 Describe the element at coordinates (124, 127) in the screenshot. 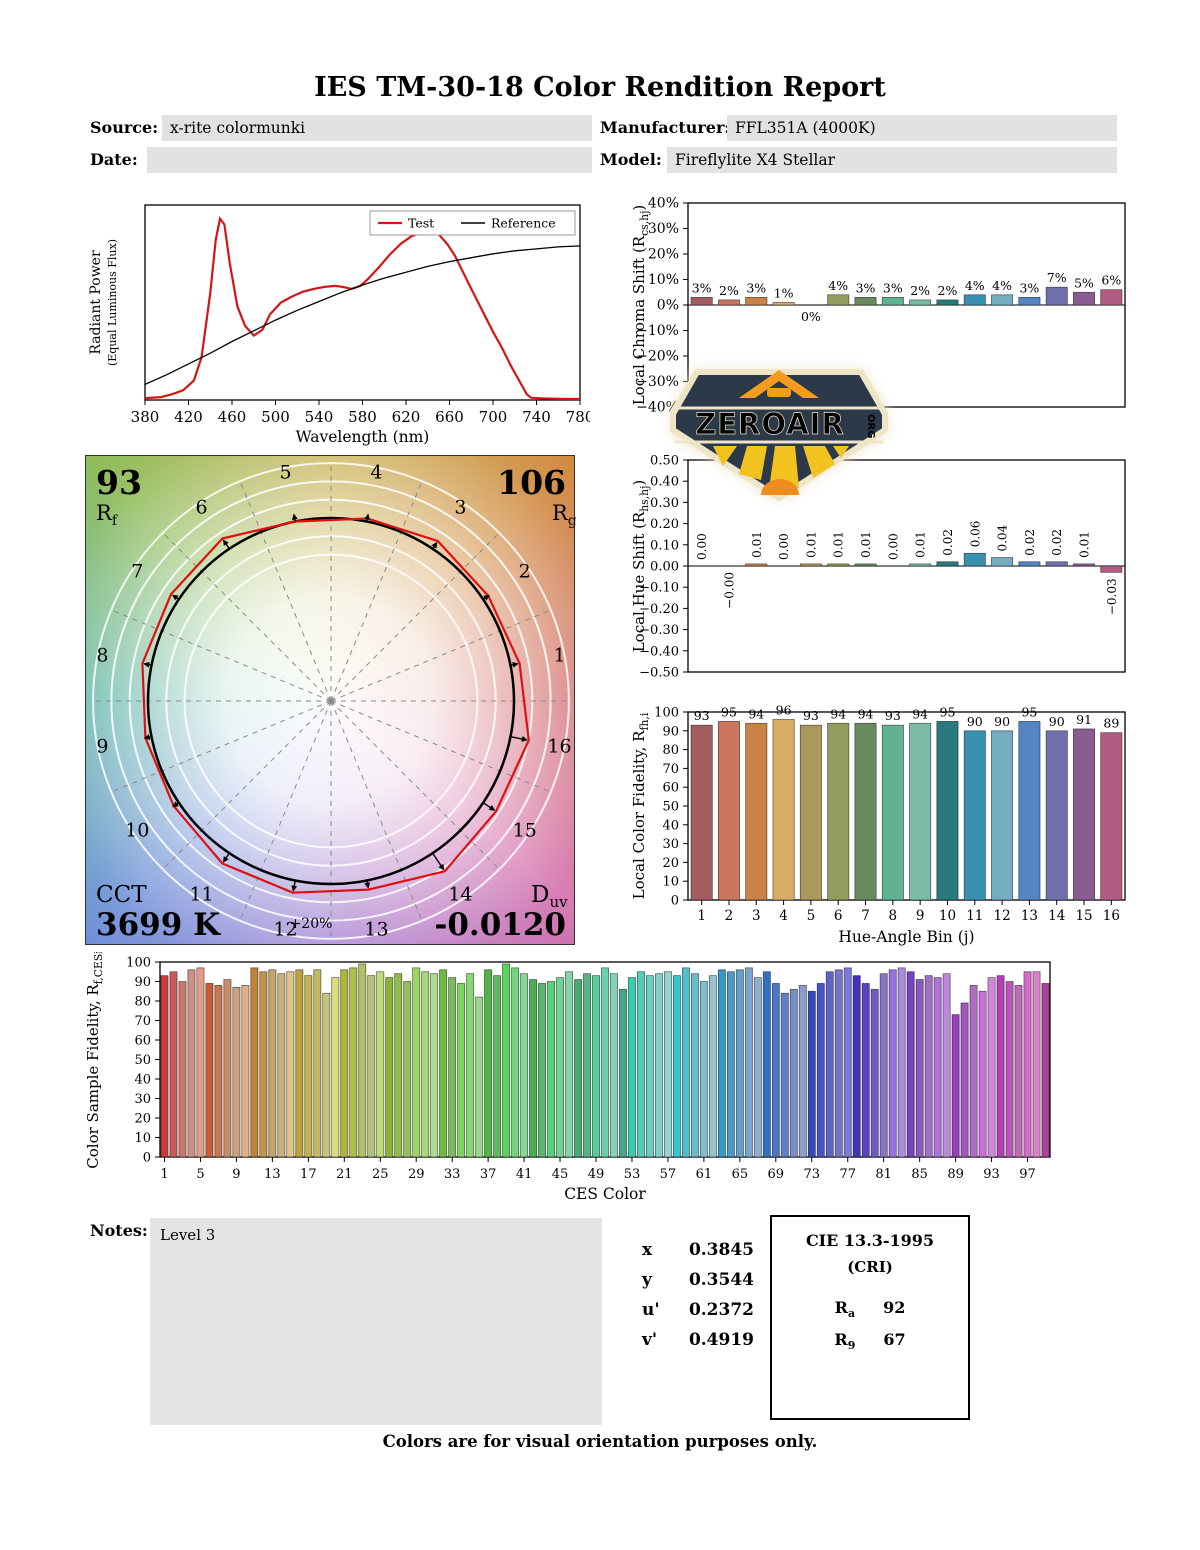

I see `source-label: Source:` at that location.